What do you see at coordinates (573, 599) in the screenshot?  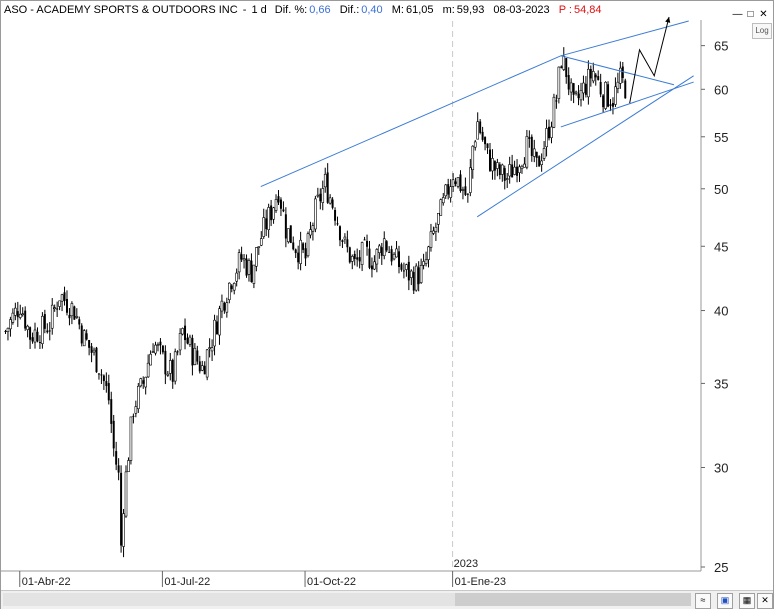 I see `scrollbar-thumb` at bounding box center [573, 599].